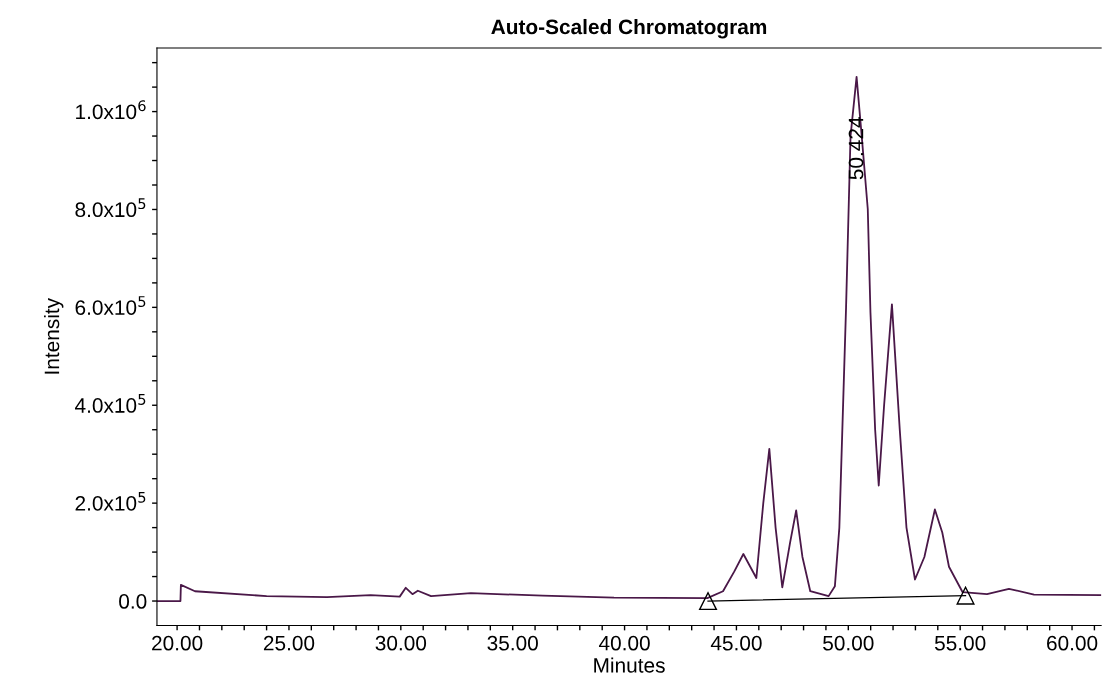 This screenshot has height=695, width=1103. What do you see at coordinates (110, 501) in the screenshot?
I see `y-tick-label: 2.0x10$^{5}$` at bounding box center [110, 501].